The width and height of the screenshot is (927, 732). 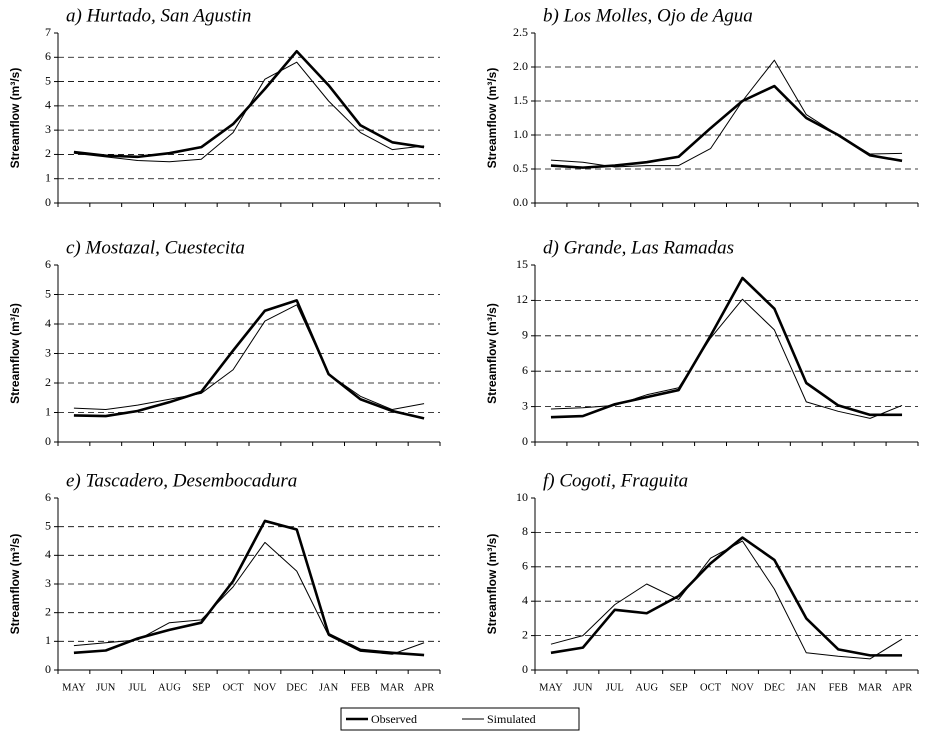 I want to click on chart-title: f) Cogoti, Fraguita, so click(x=615, y=480).